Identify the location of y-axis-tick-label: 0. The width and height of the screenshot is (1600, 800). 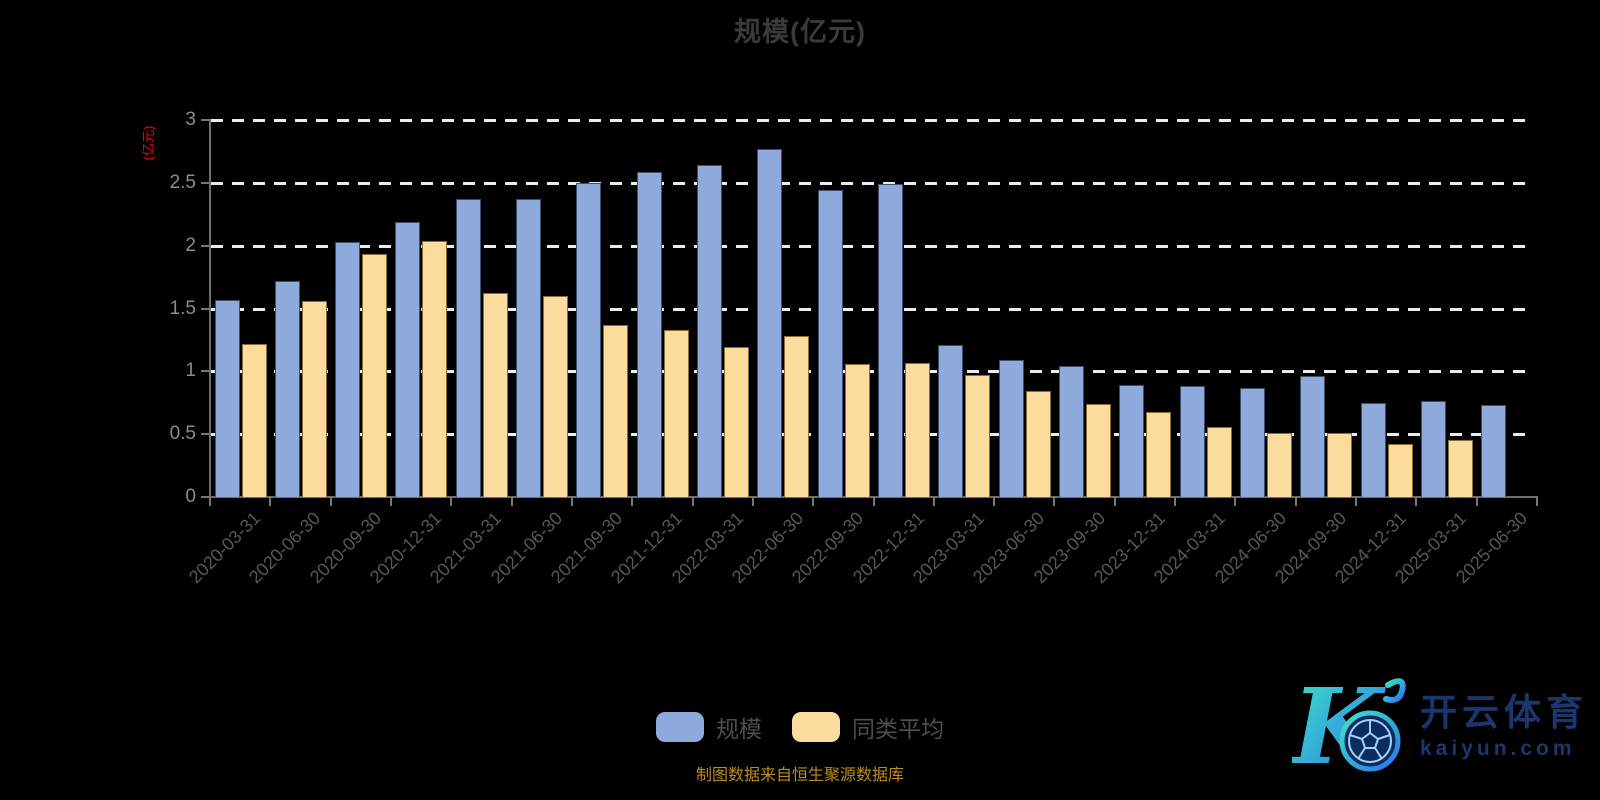
(190, 496).